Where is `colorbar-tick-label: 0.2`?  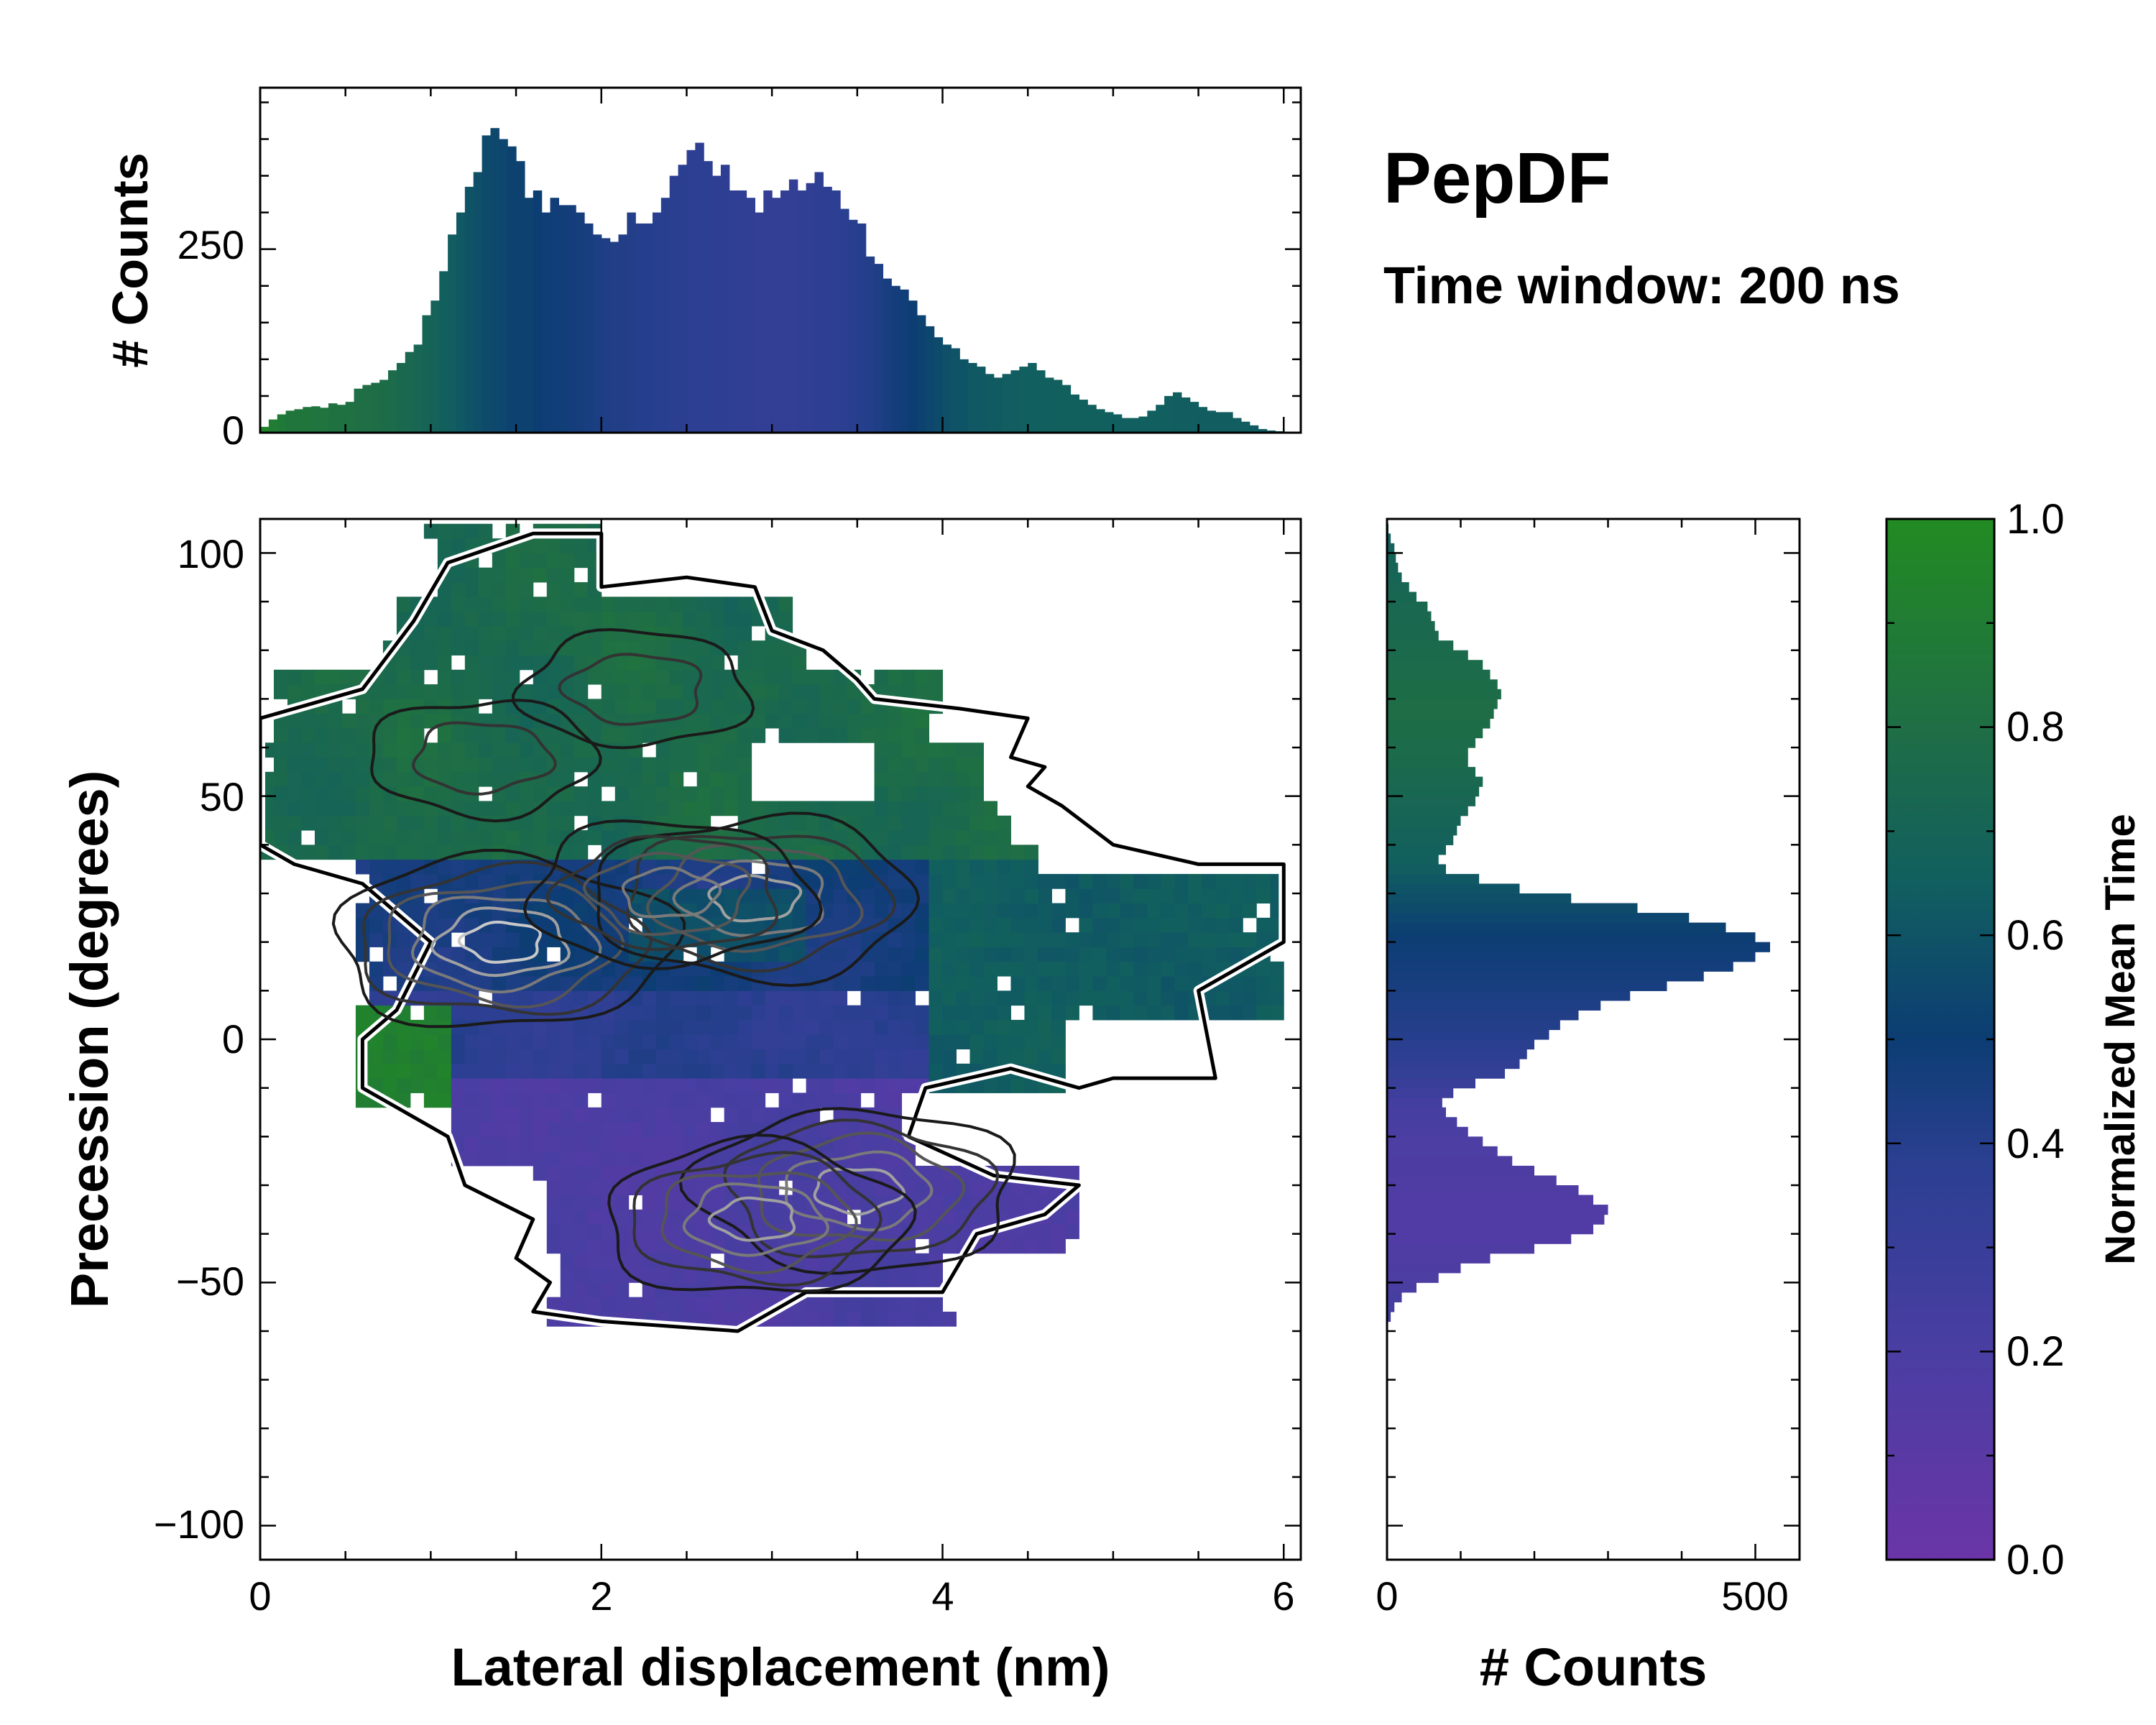
colorbar-tick-label: 0.2 is located at coordinates (2036, 1351).